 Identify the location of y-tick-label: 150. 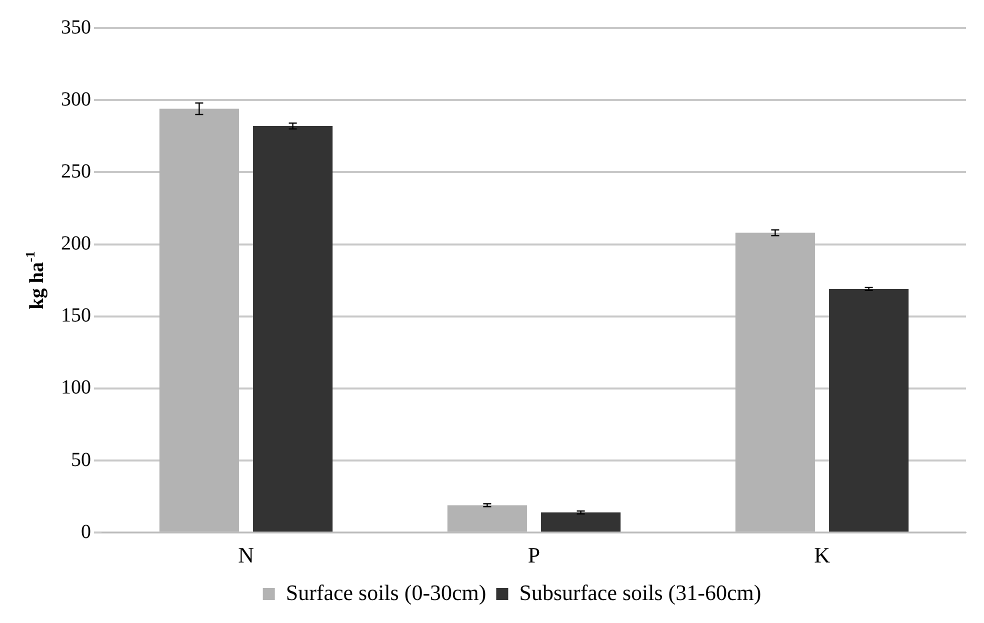
(76, 315).